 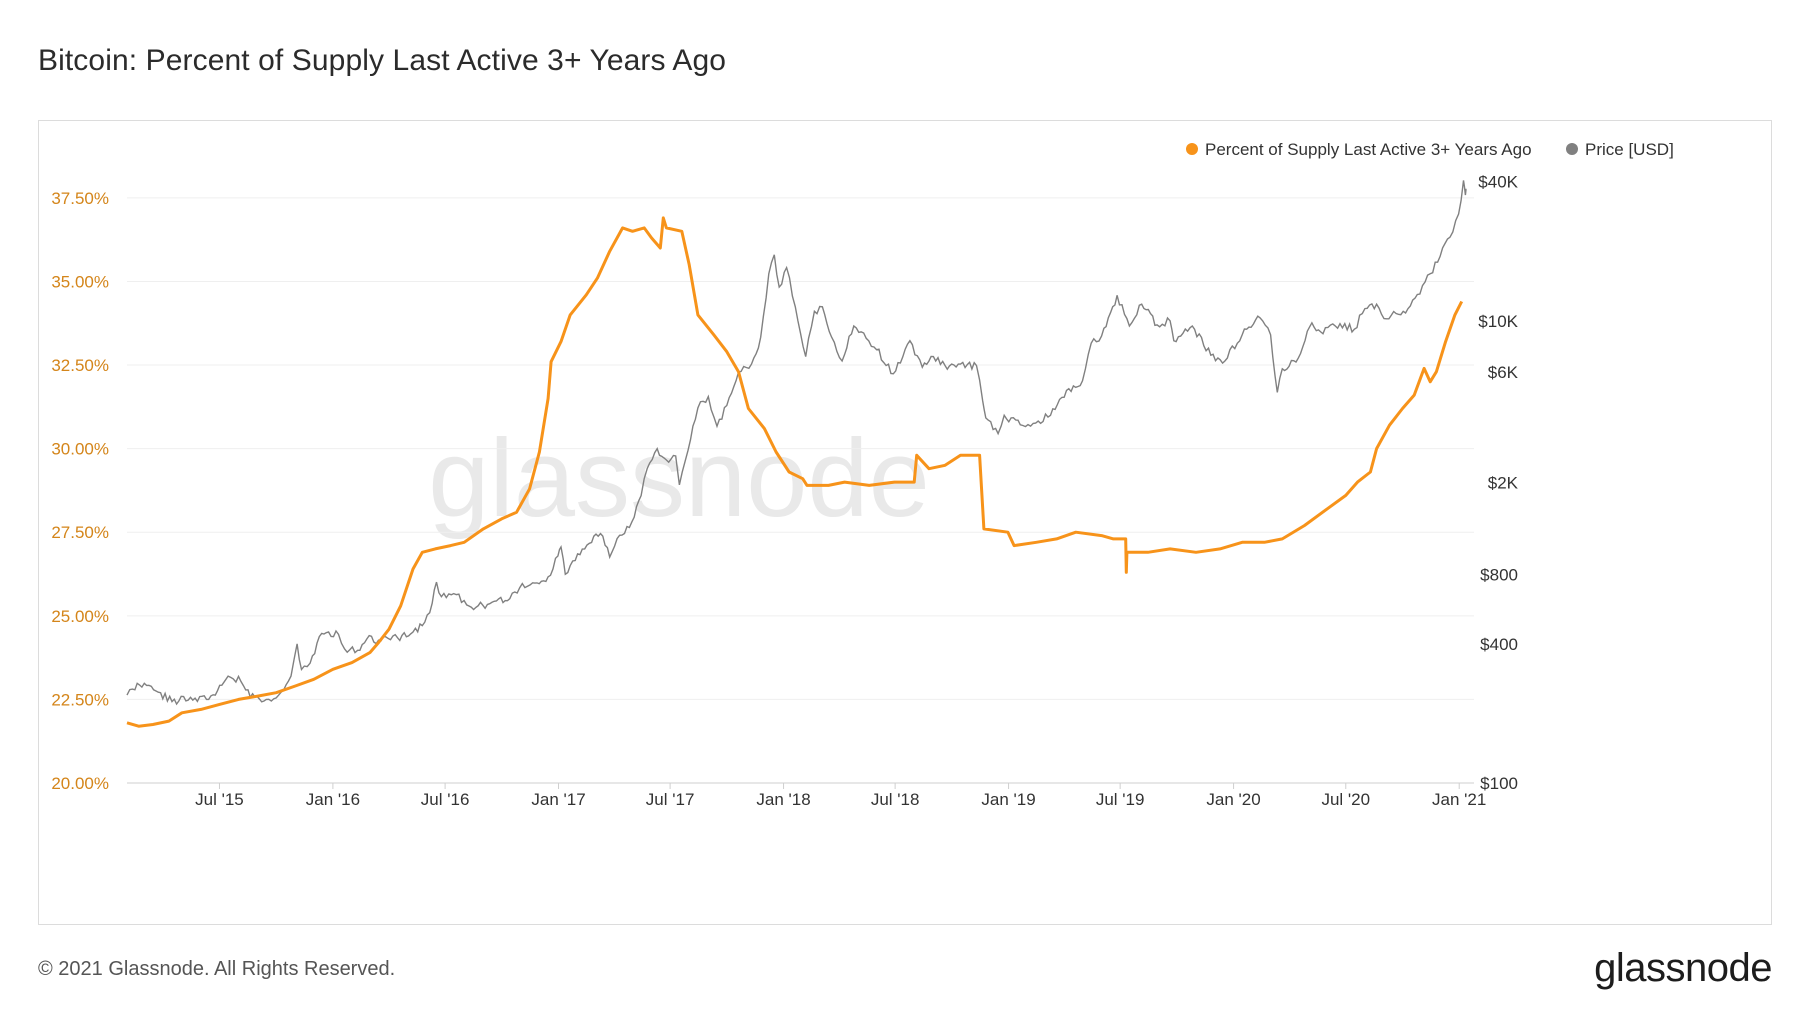 What do you see at coordinates (670, 799) in the screenshot?
I see `x-tick-label: Jul '17` at bounding box center [670, 799].